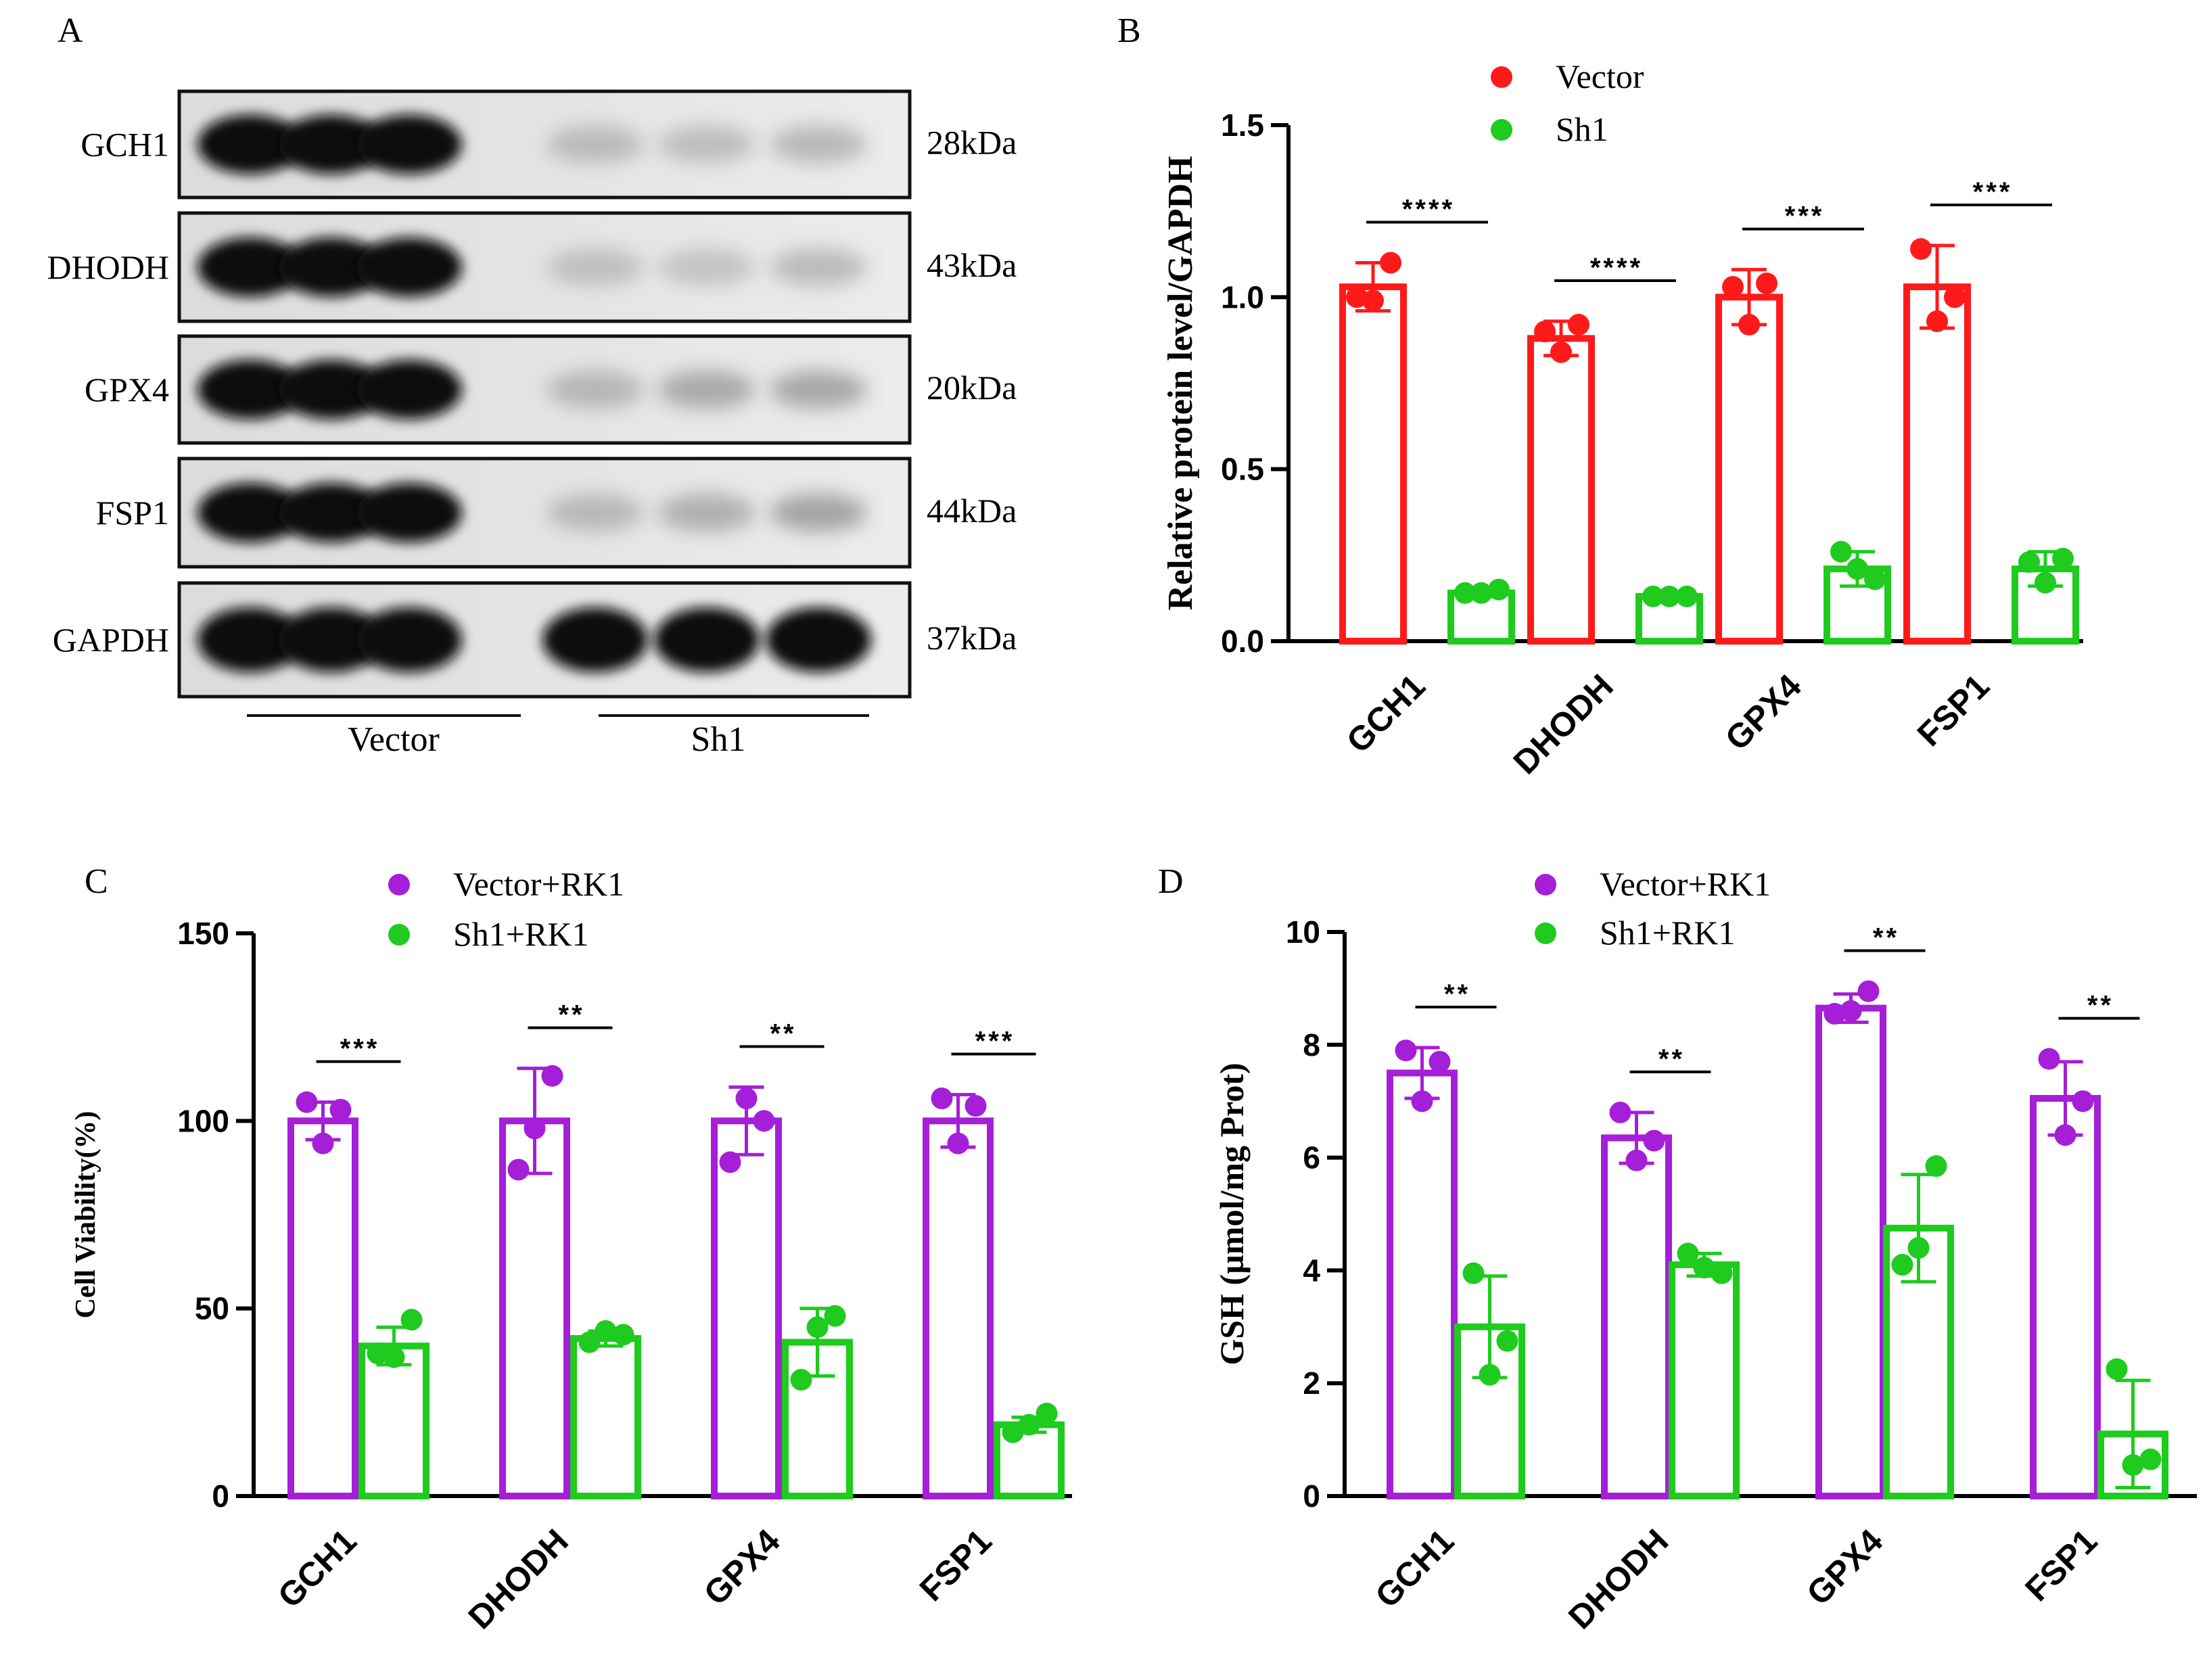 This screenshot has width=2207, height=1680. Describe the element at coordinates (111, 640) in the screenshot. I see `blot-protein-label: GAPDH` at that location.